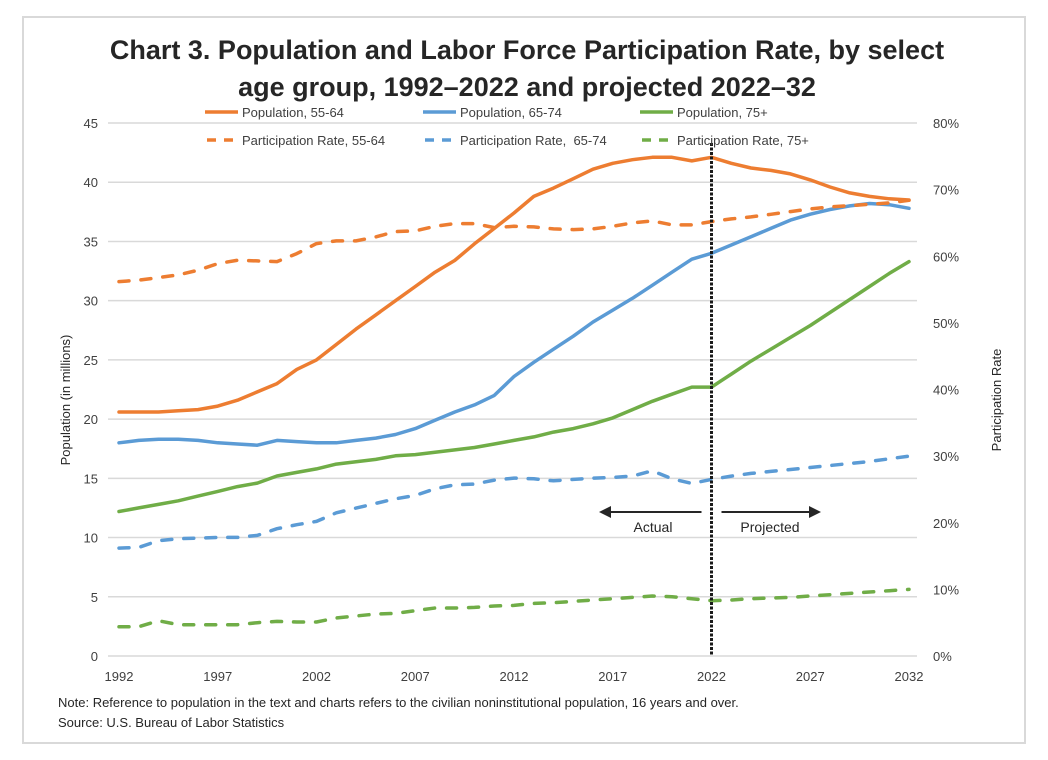 This screenshot has height=760, width=1048. Describe the element at coordinates (217, 676) in the screenshot. I see `x-tick-label: 1997` at that location.